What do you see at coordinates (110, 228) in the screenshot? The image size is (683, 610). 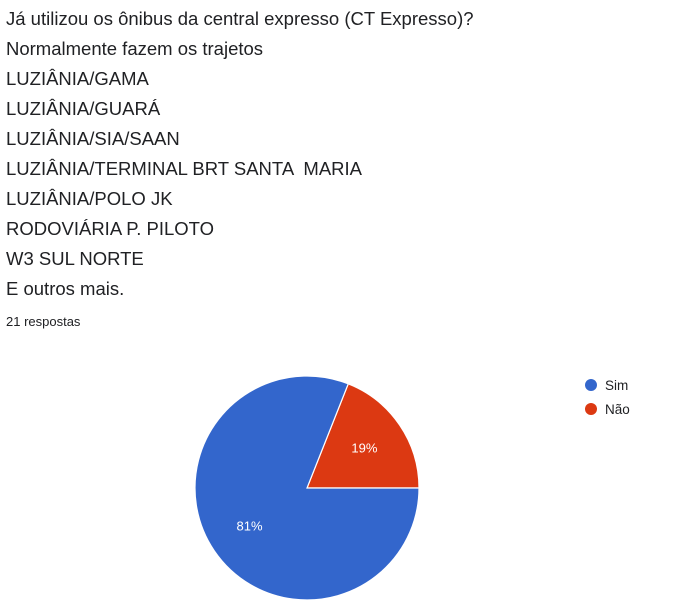 I see `question-line: RODOVIÁRIA P. PILOTO` at bounding box center [110, 228].